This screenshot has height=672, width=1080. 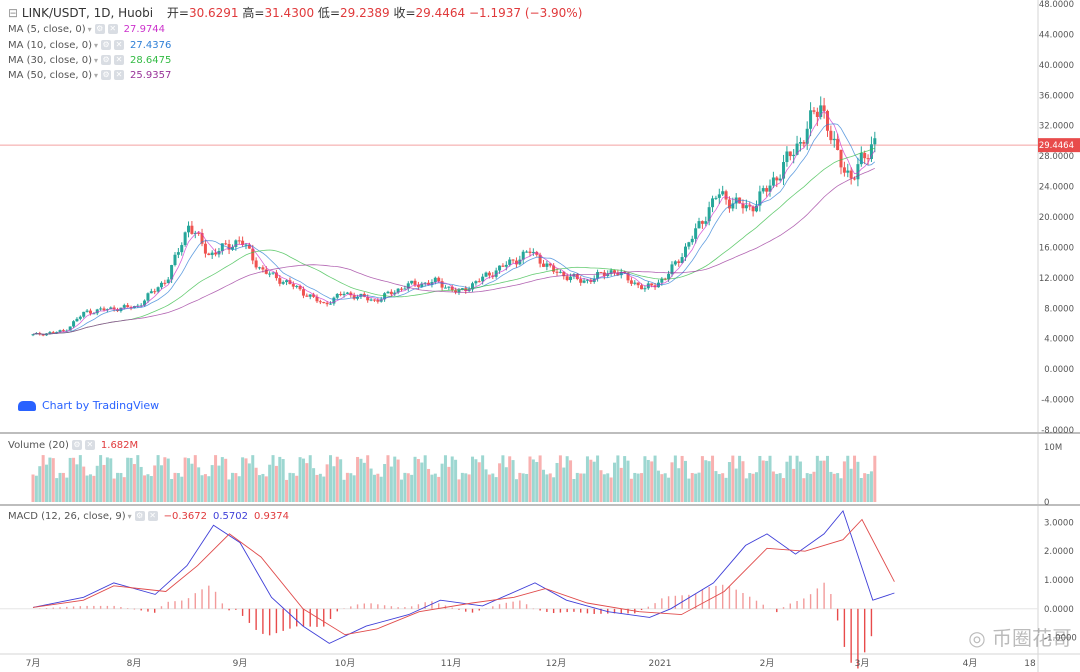 I want to click on ma30-value: 28.6475, so click(x=151, y=60).